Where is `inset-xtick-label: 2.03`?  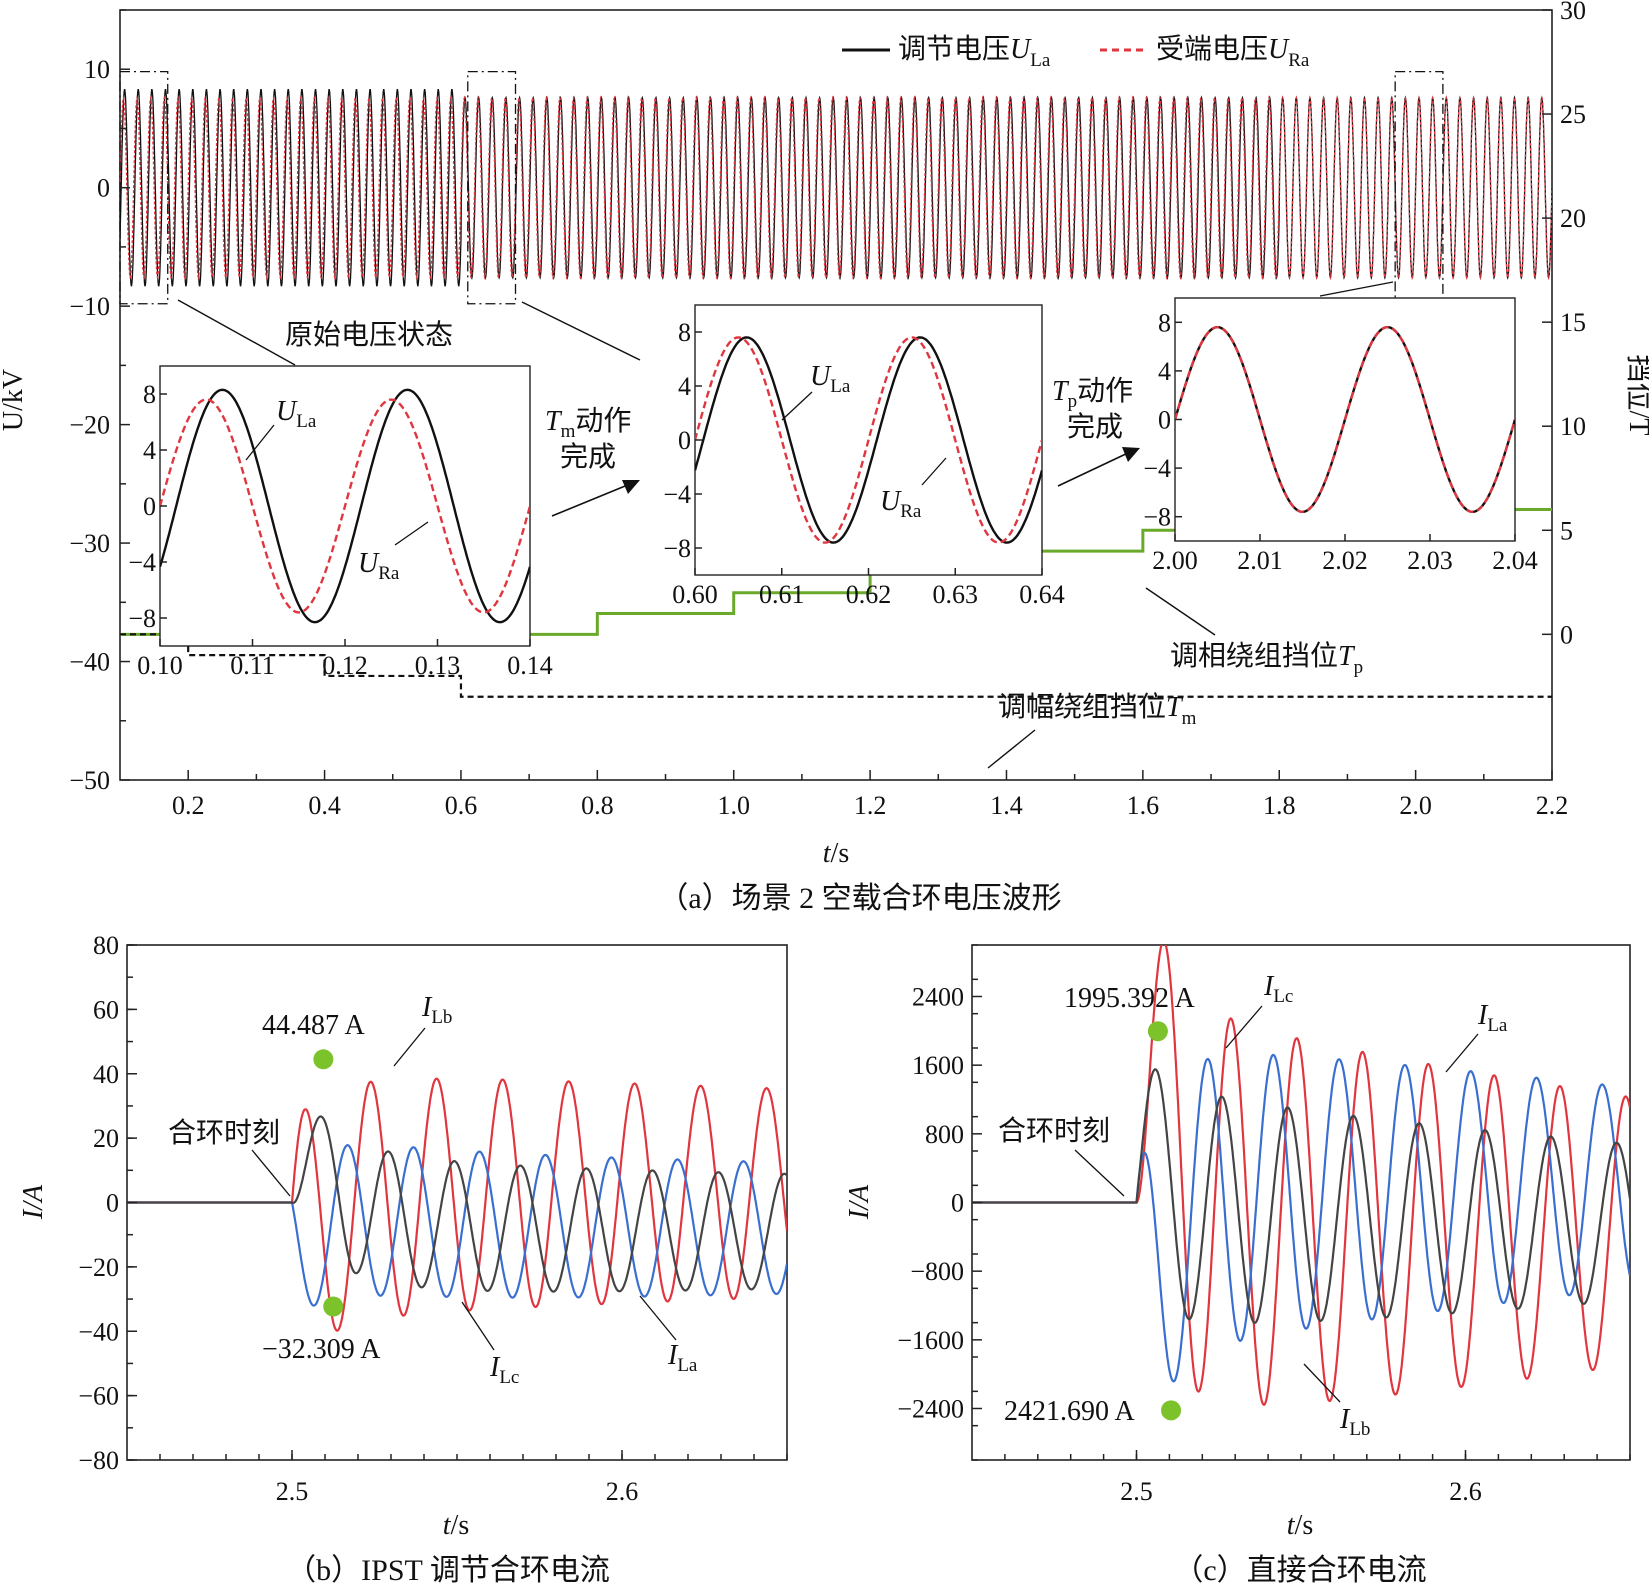
inset-xtick-label: 2.03 is located at coordinates (1430, 560).